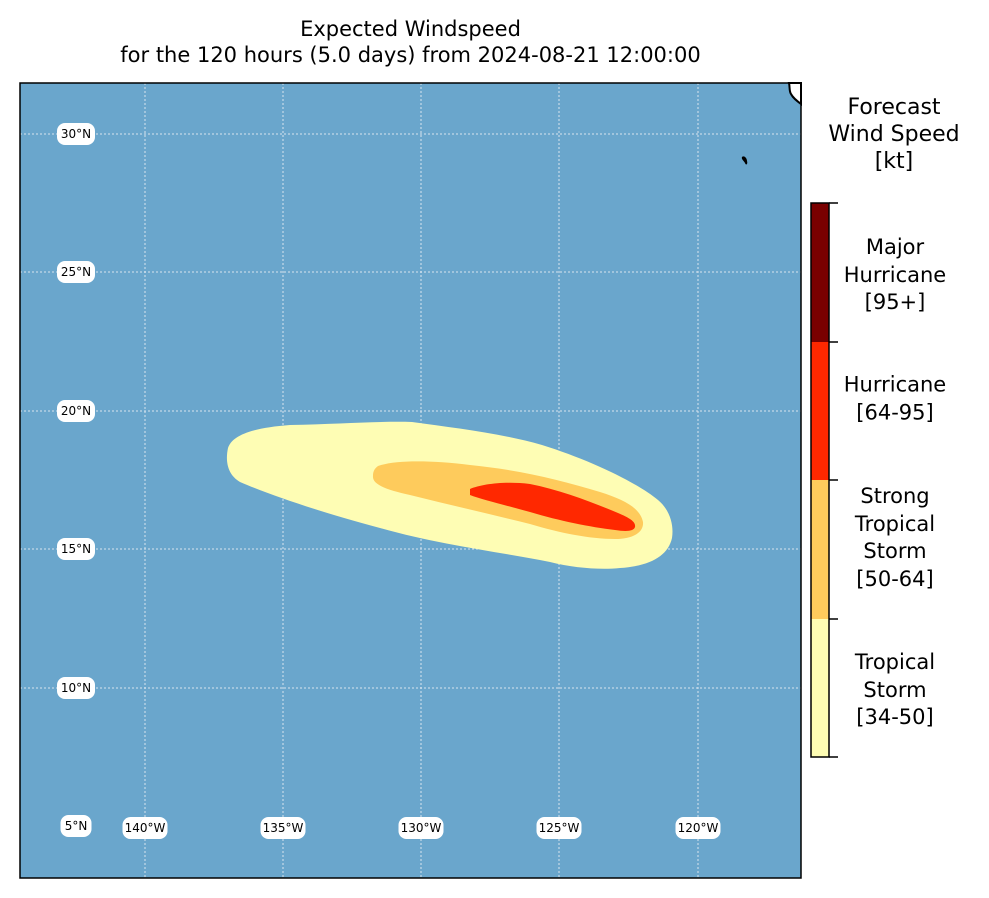  Describe the element at coordinates (895, 538) in the screenshot. I see `legend-label-strong-tropical-storm: Strong Tropical Storm [50-64]` at that location.